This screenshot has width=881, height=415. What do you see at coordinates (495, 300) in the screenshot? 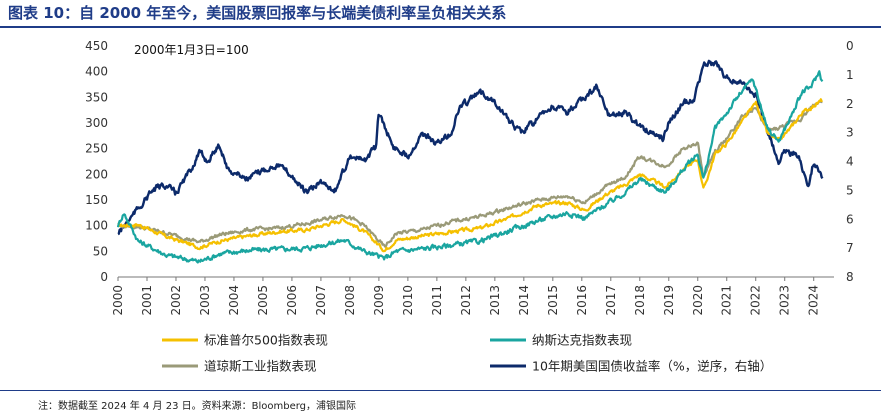
I see `x-tick-label: 2013` at bounding box center [495, 300].